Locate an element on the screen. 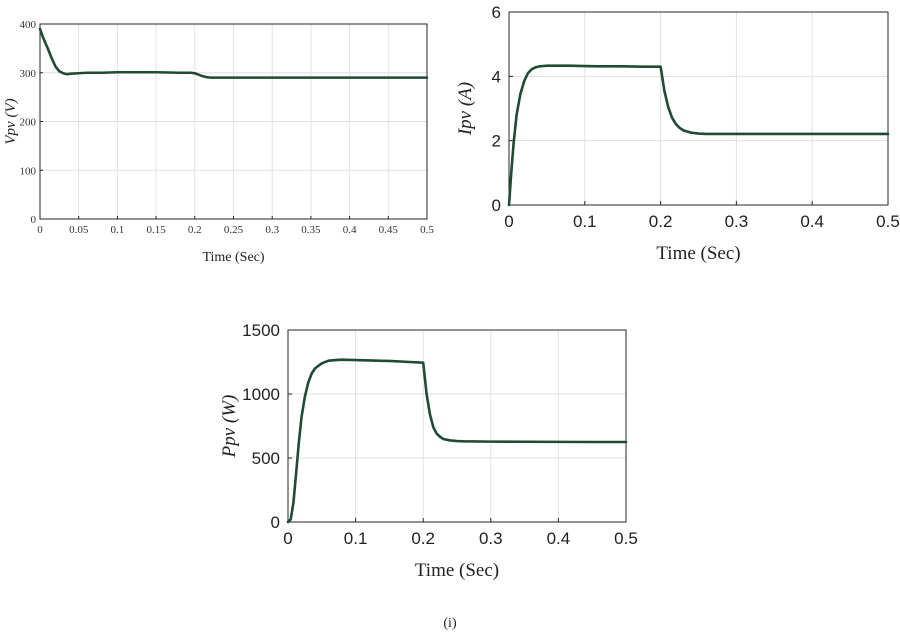  series-line-ppv is located at coordinates (457, 441).